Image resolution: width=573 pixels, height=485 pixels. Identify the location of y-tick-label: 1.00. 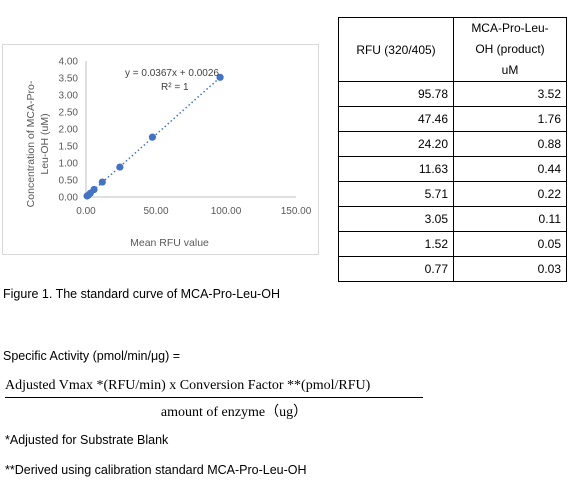
(69, 164).